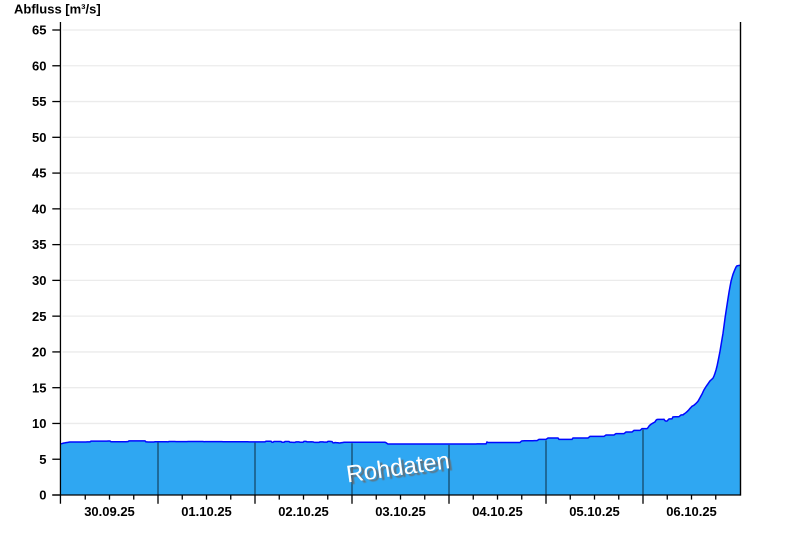 Image resolution: width=800 pixels, height=550 pixels. Describe the element at coordinates (497, 511) in the screenshot. I see `svg-text: 04.10.25` at that location.